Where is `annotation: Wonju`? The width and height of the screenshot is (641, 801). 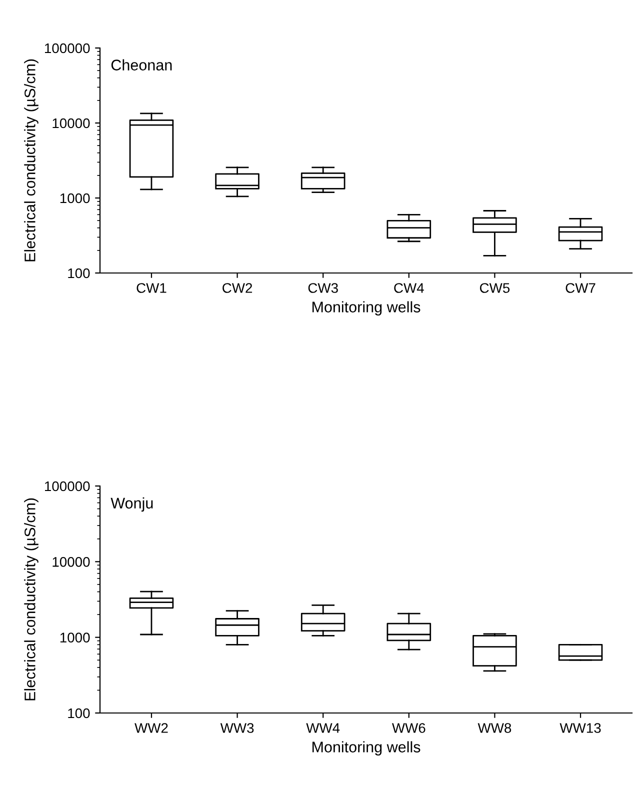
annotation: Wonju is located at coordinates (131, 504).